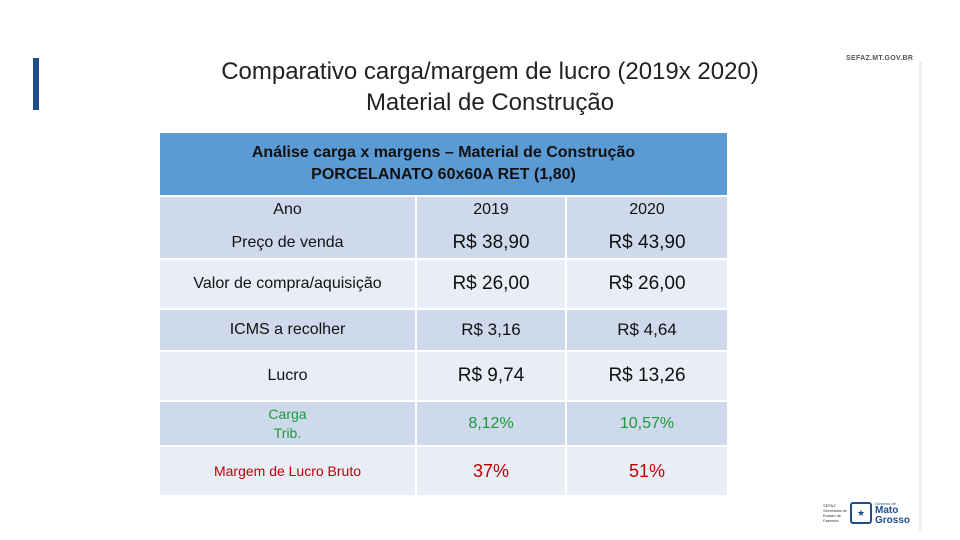 Image resolution: width=960 pixels, height=540 pixels. I want to click on state-line-1: Mato, so click(887, 510).